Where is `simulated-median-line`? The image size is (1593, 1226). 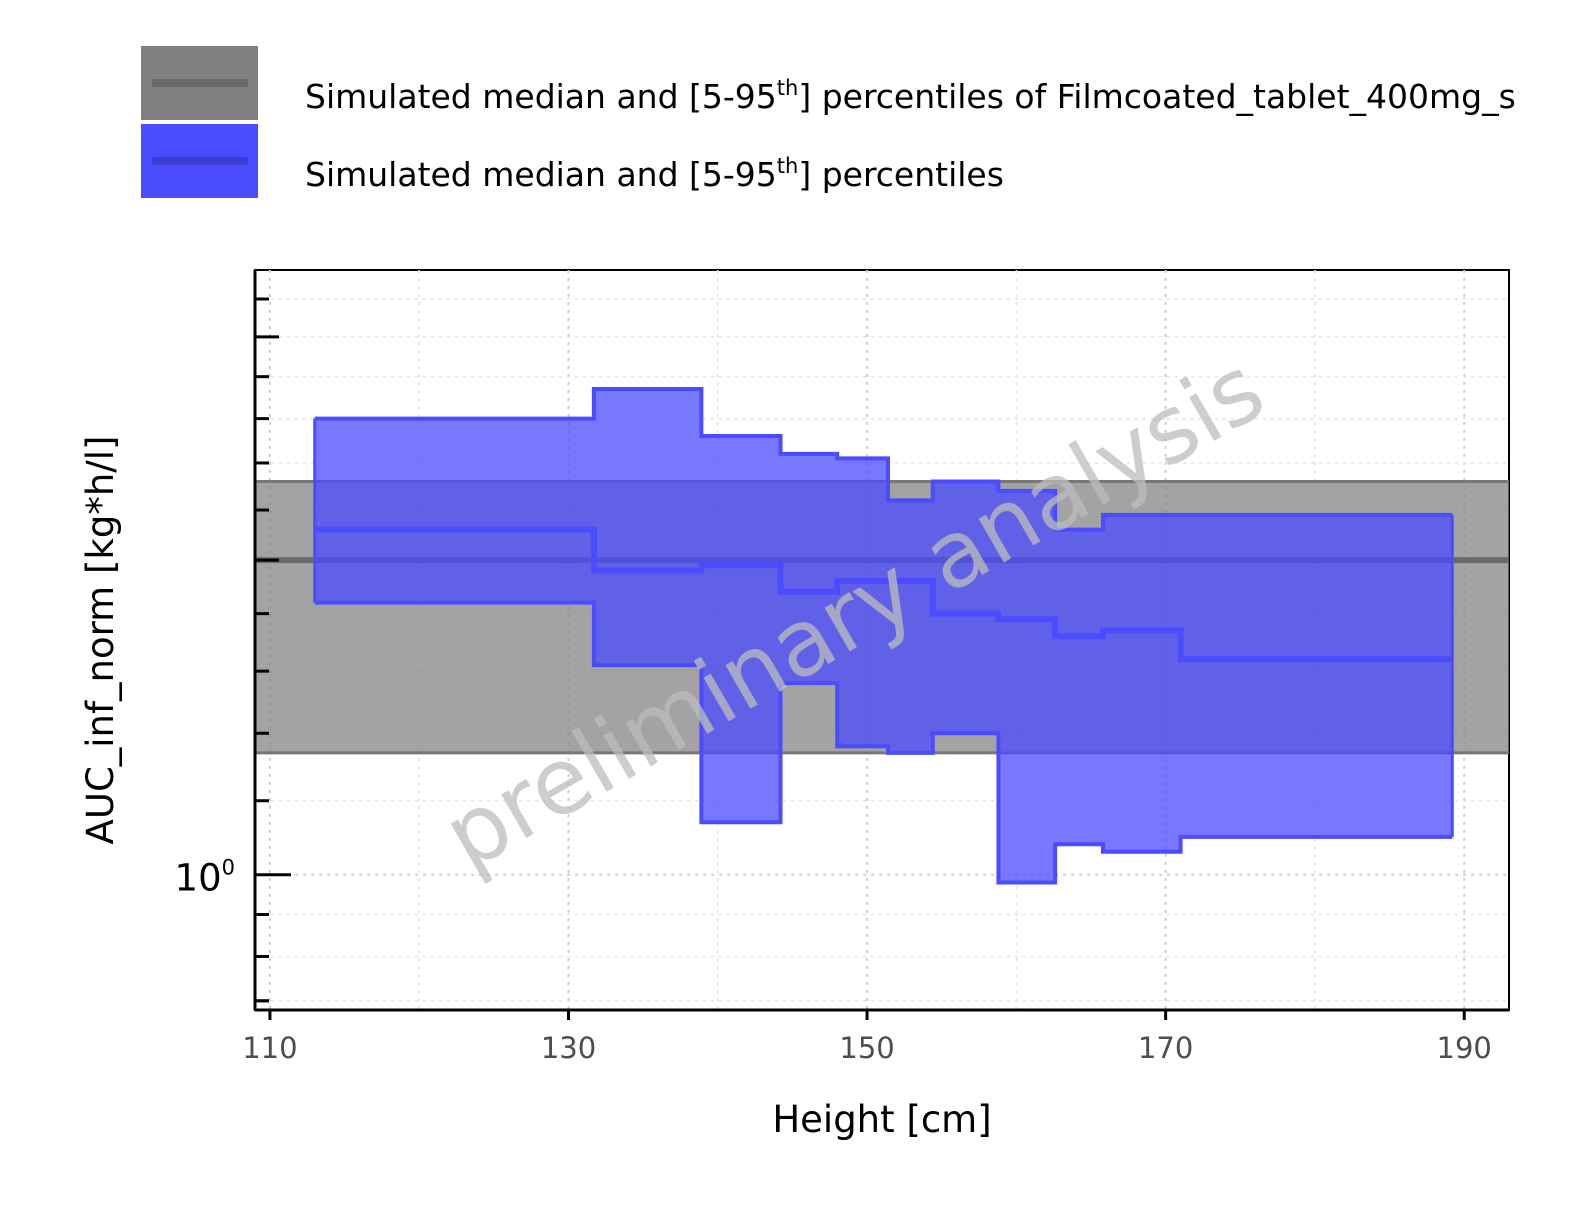 simulated-median-line is located at coordinates (883, 594).